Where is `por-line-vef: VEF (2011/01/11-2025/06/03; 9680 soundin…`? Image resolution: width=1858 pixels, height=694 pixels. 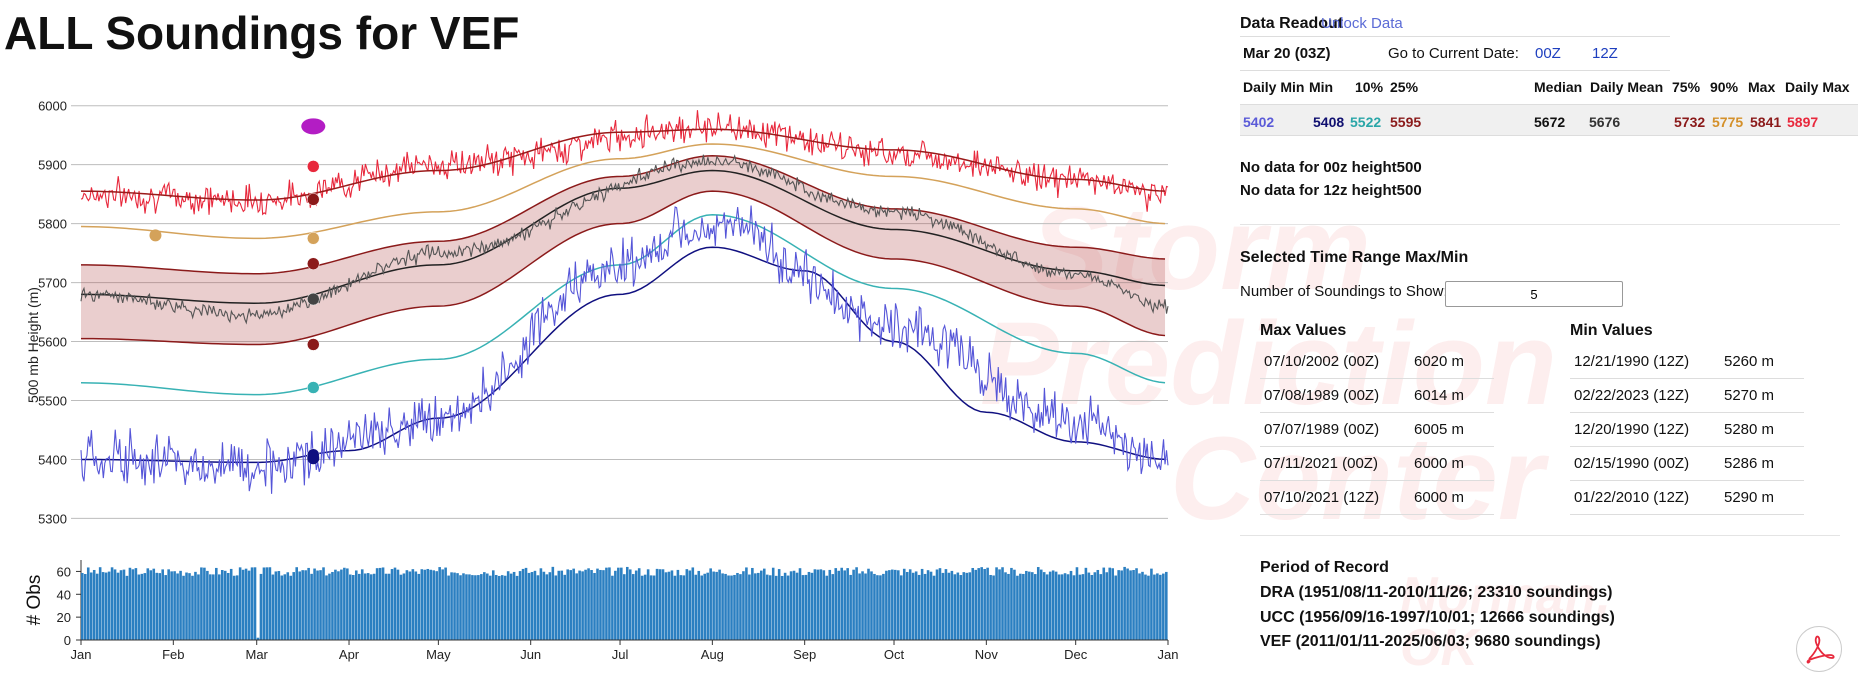
por-line-vef: VEF (2011/01/11-2025/06/03; 9680 soundin… is located at coordinates (1430, 641).